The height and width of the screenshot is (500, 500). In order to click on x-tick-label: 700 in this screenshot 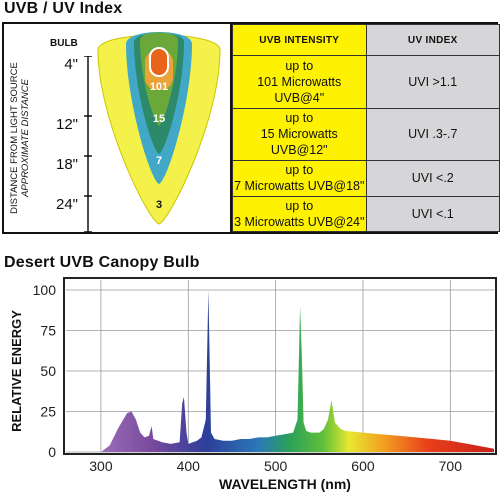, I will do `click(451, 466)`.